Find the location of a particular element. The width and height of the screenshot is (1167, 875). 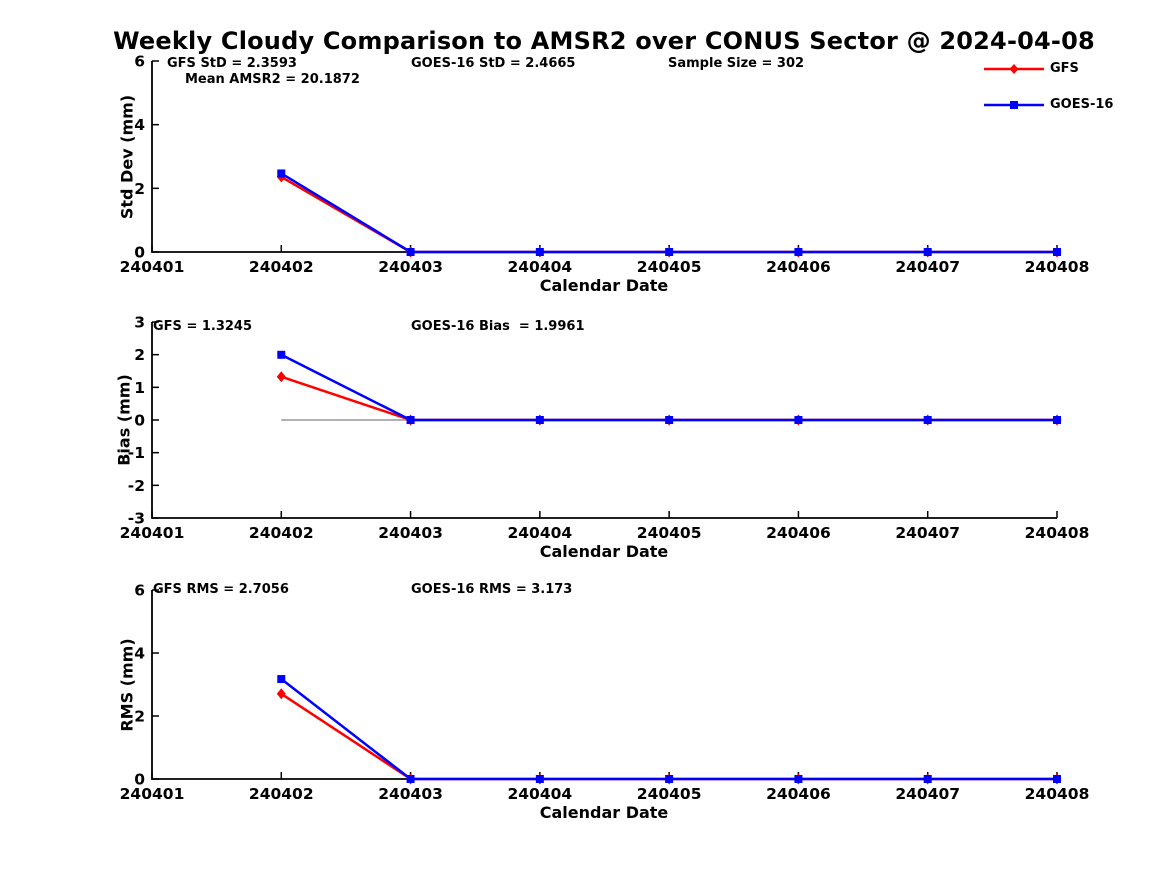

legend-marker-square is located at coordinates (1014, 105).